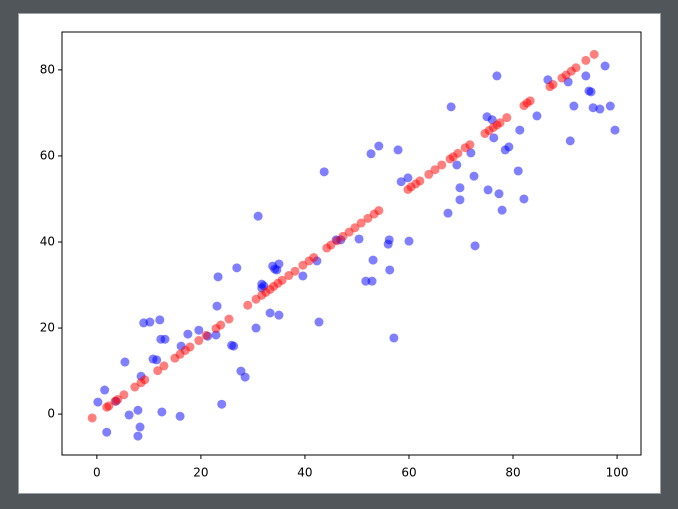 The image size is (678, 509). What do you see at coordinates (304, 473) in the screenshot?
I see `x-tick-label: 40` at bounding box center [304, 473].